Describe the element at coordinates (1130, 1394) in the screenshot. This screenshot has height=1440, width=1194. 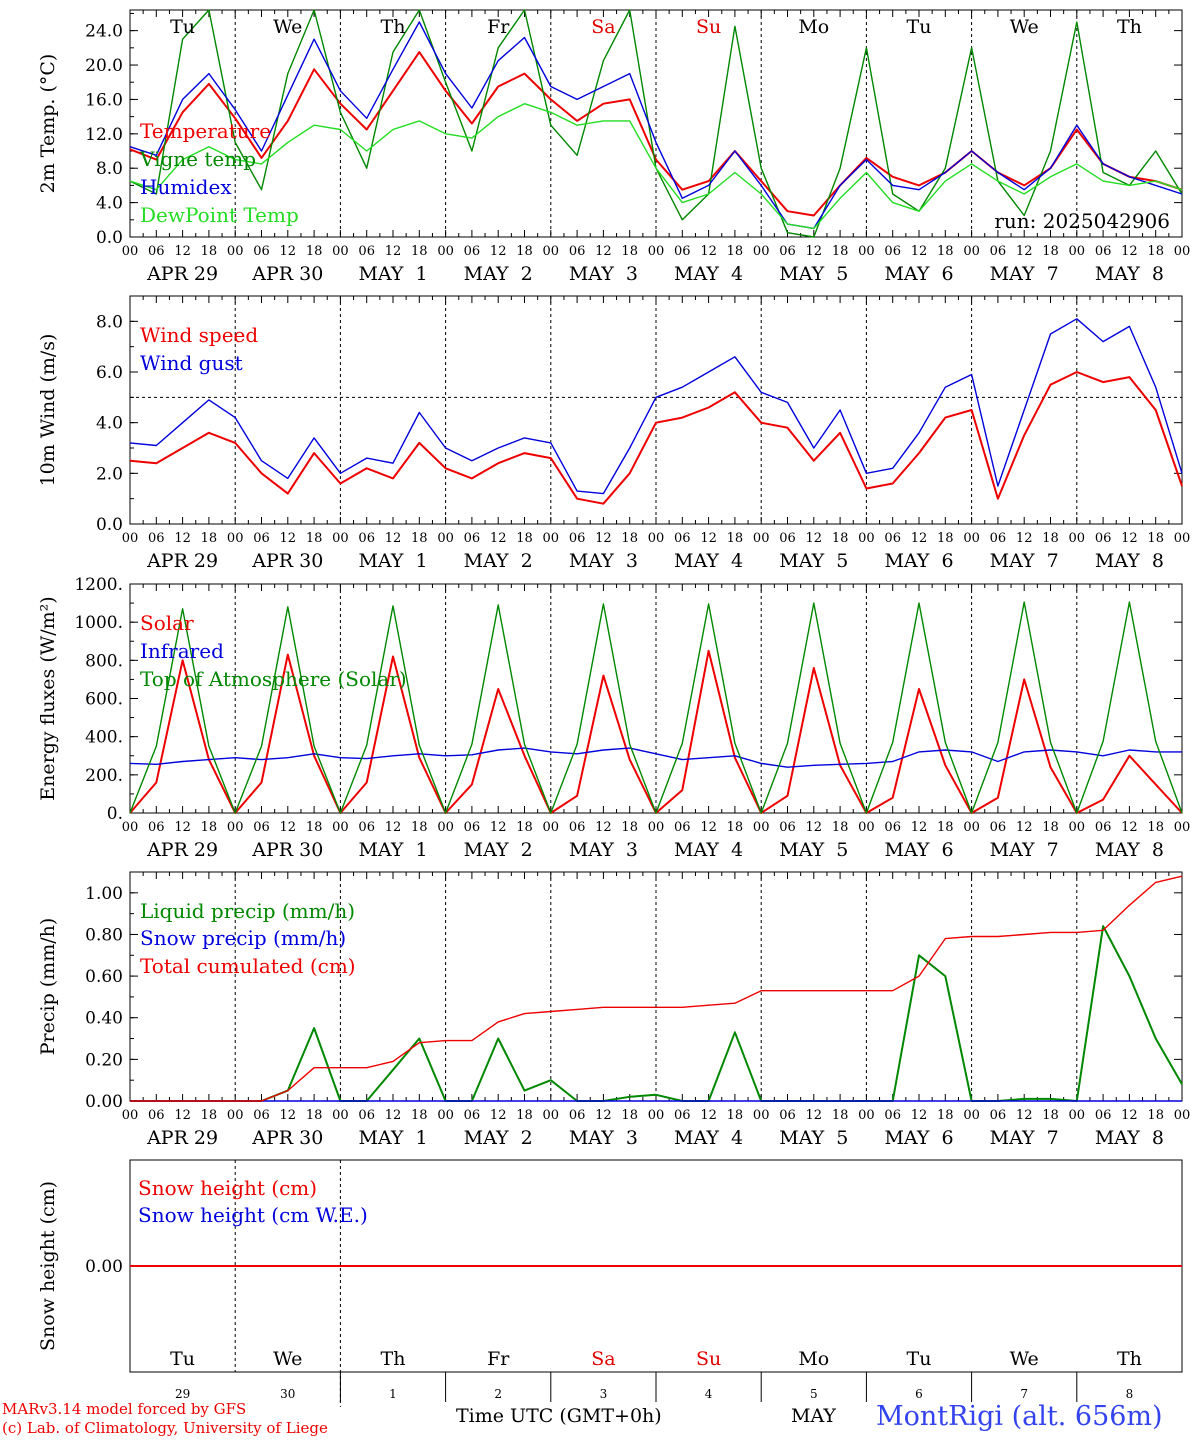
I see `day-number-label: 8` at that location.